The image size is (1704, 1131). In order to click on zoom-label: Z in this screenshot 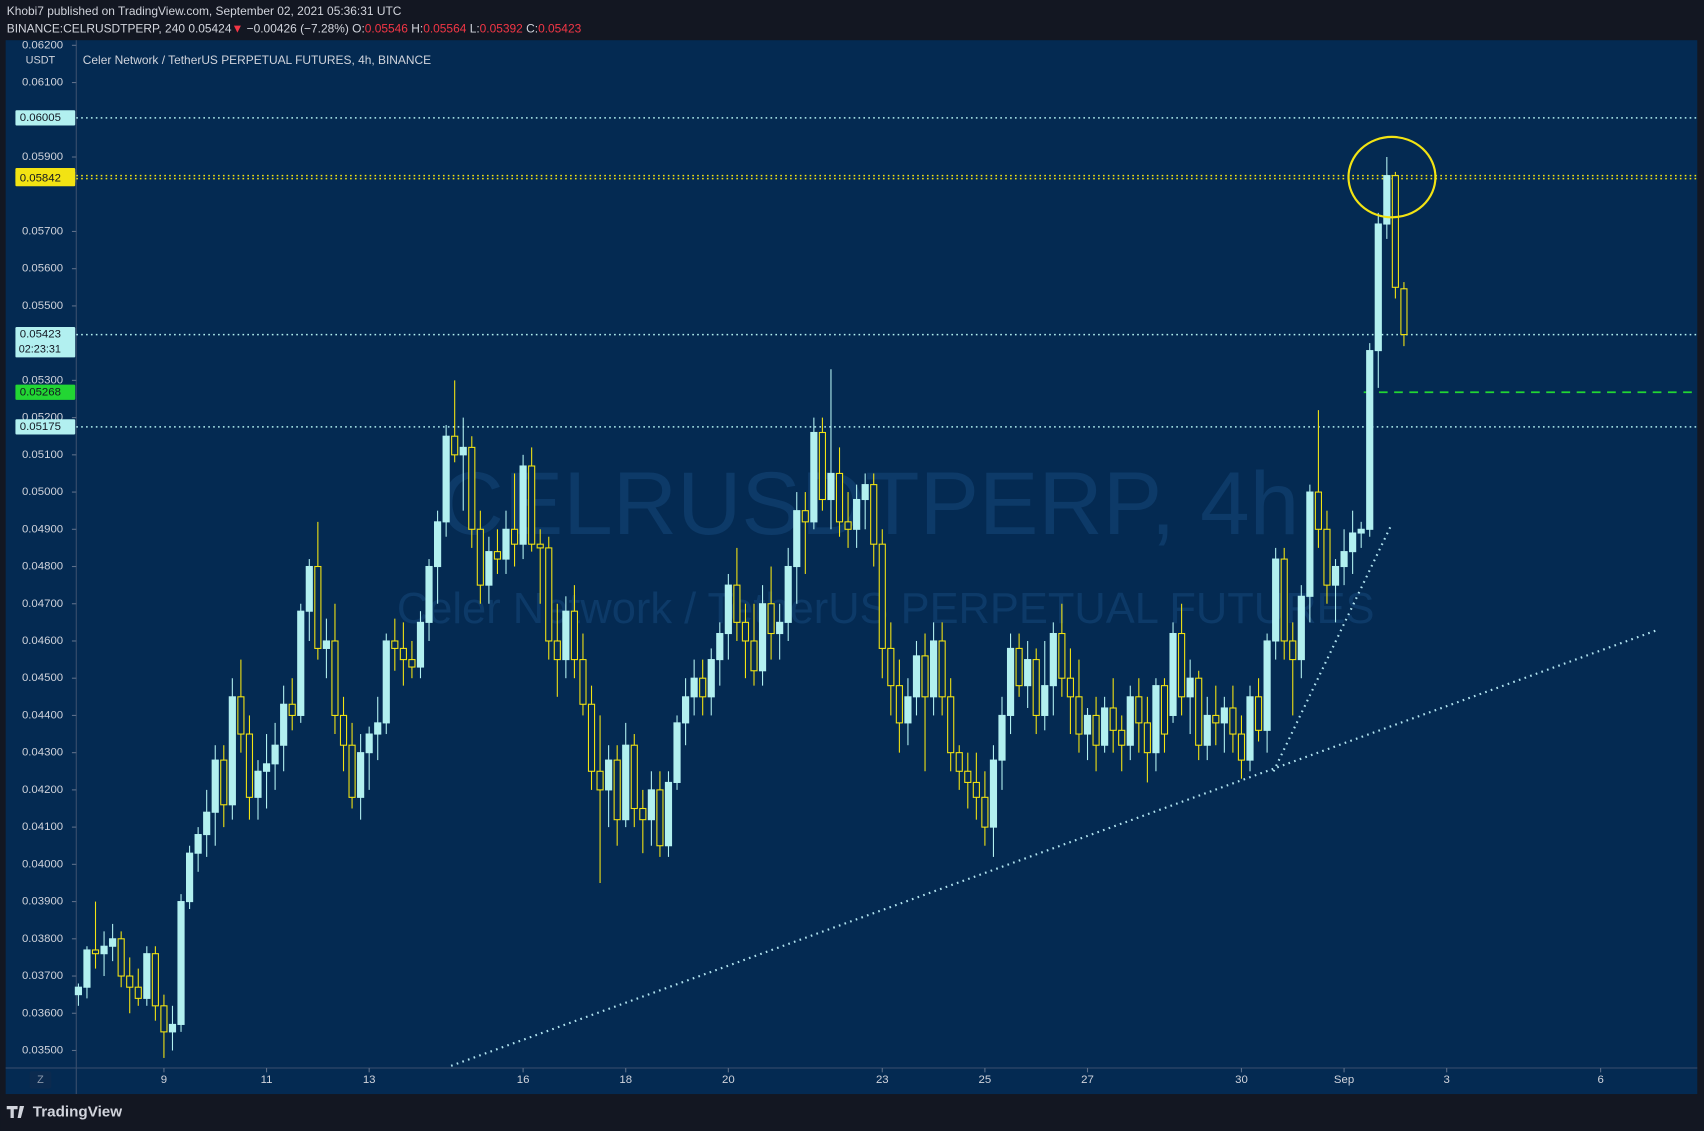, I will do `click(40, 1080)`.